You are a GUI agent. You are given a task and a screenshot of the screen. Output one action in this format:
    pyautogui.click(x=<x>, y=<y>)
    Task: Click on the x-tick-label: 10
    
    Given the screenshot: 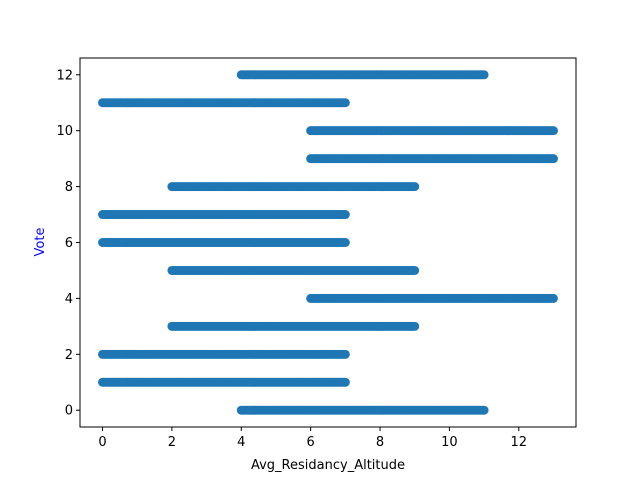 What is the action you would take?
    pyautogui.click(x=449, y=442)
    